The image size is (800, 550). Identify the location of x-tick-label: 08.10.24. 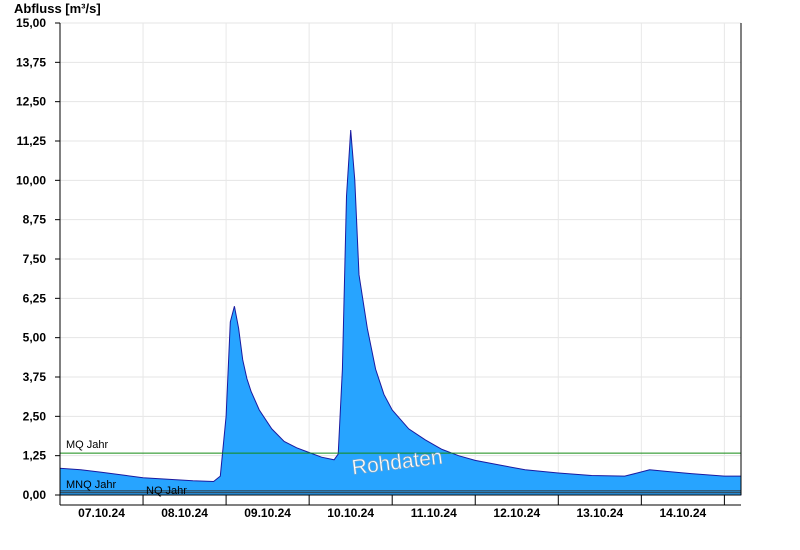
(184, 513).